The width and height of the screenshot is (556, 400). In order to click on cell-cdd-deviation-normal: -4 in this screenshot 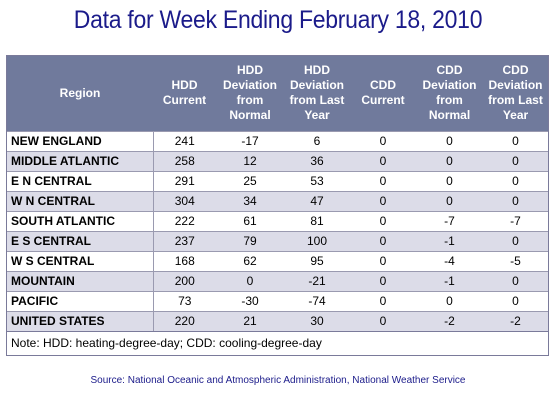, I will do `click(449, 260)`.